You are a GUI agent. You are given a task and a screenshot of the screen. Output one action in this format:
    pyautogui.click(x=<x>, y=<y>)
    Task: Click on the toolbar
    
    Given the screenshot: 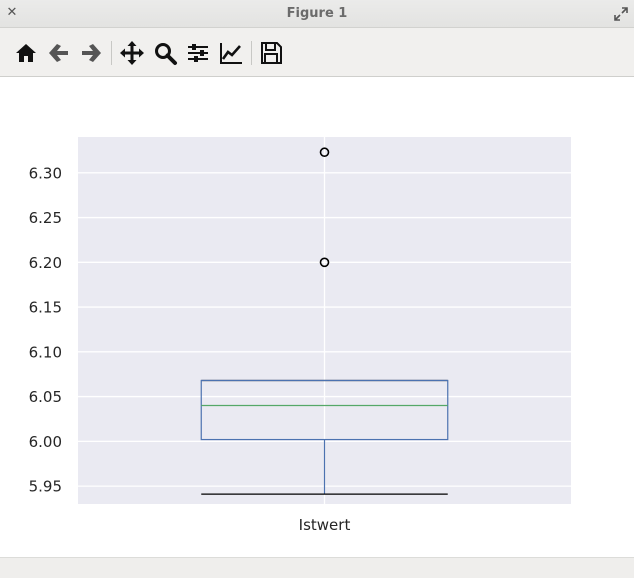 What is the action you would take?
    pyautogui.click(x=317, y=52)
    